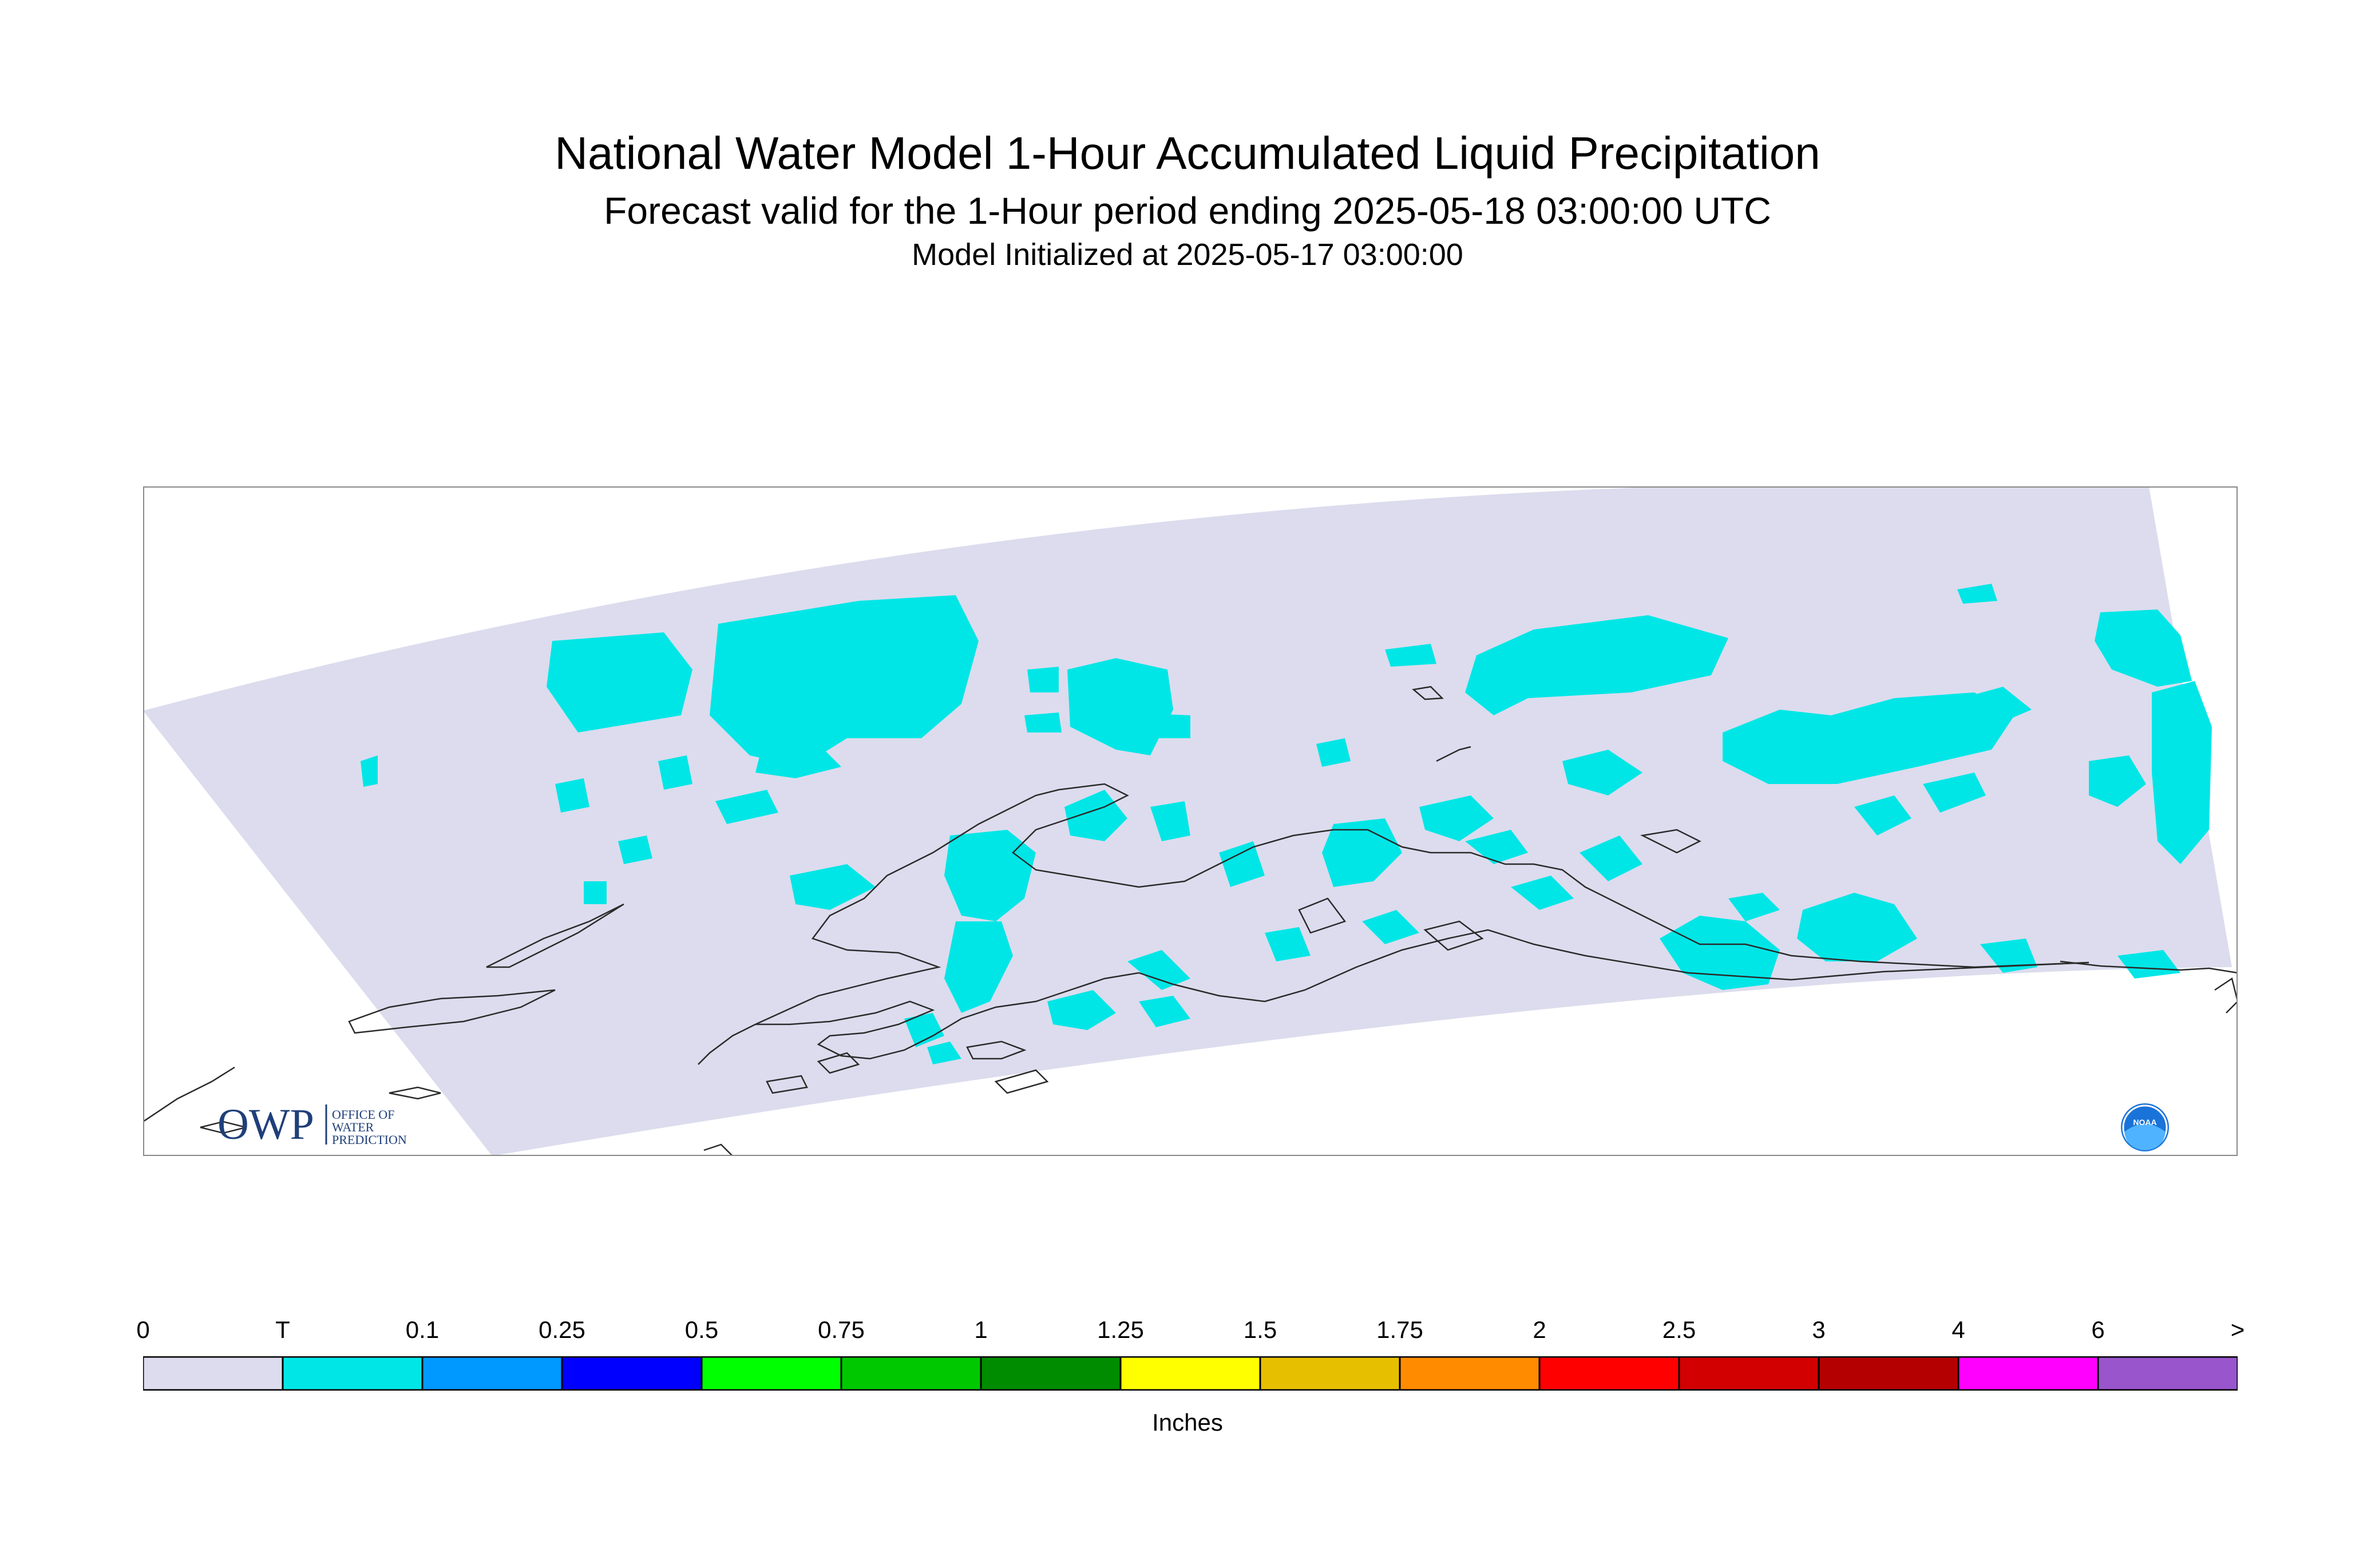  What do you see at coordinates (1260, 1329) in the screenshot?
I see `legend-tick-label: 1.5` at bounding box center [1260, 1329].